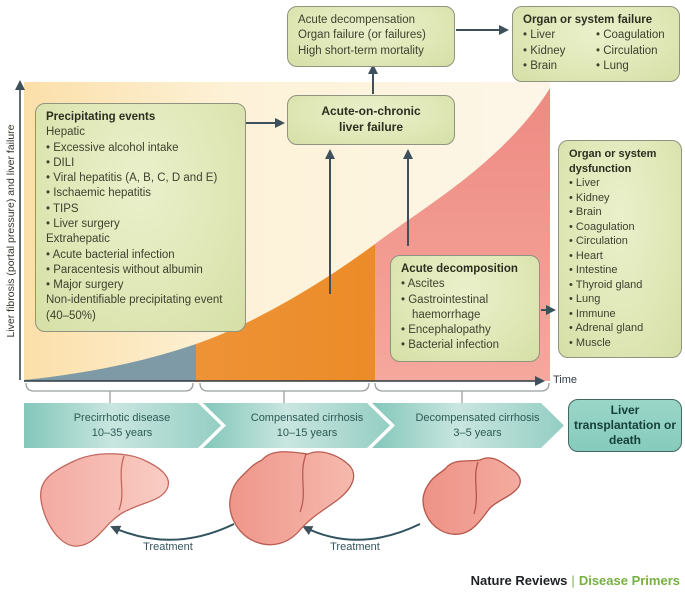 The image size is (685, 592). What do you see at coordinates (465, 284) in the screenshot?
I see `list-item: Ascites` at bounding box center [465, 284].